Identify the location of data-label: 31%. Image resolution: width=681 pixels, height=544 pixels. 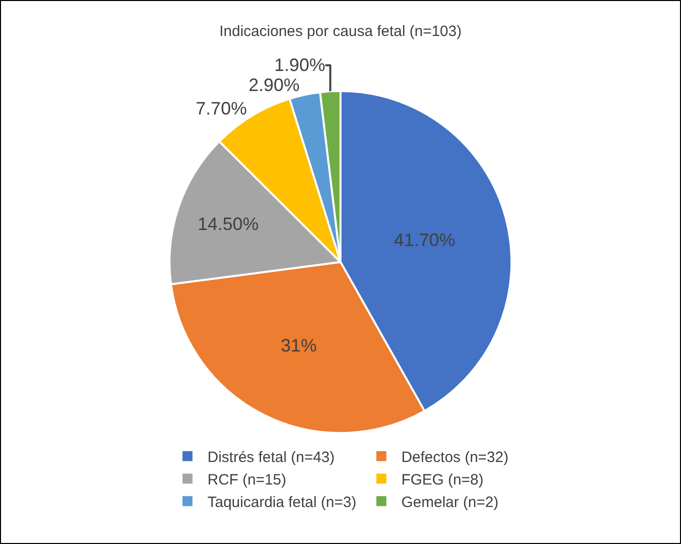
(298, 346).